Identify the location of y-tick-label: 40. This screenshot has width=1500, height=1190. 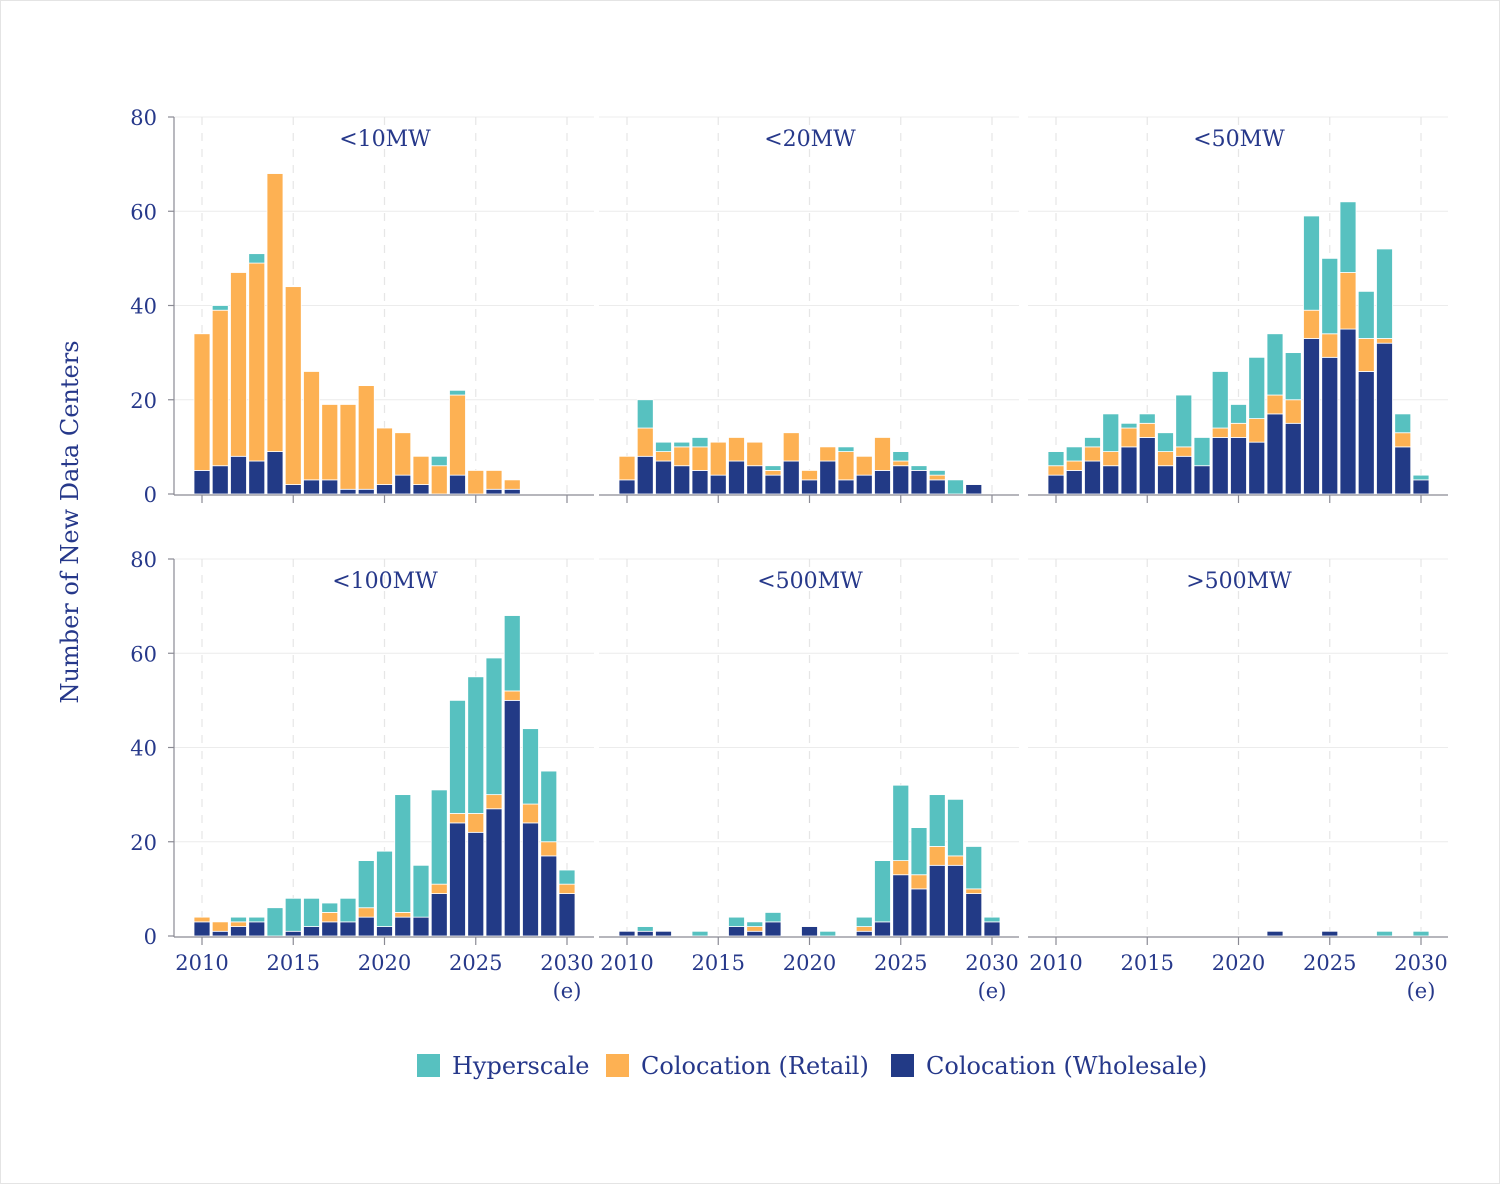
(143, 749).